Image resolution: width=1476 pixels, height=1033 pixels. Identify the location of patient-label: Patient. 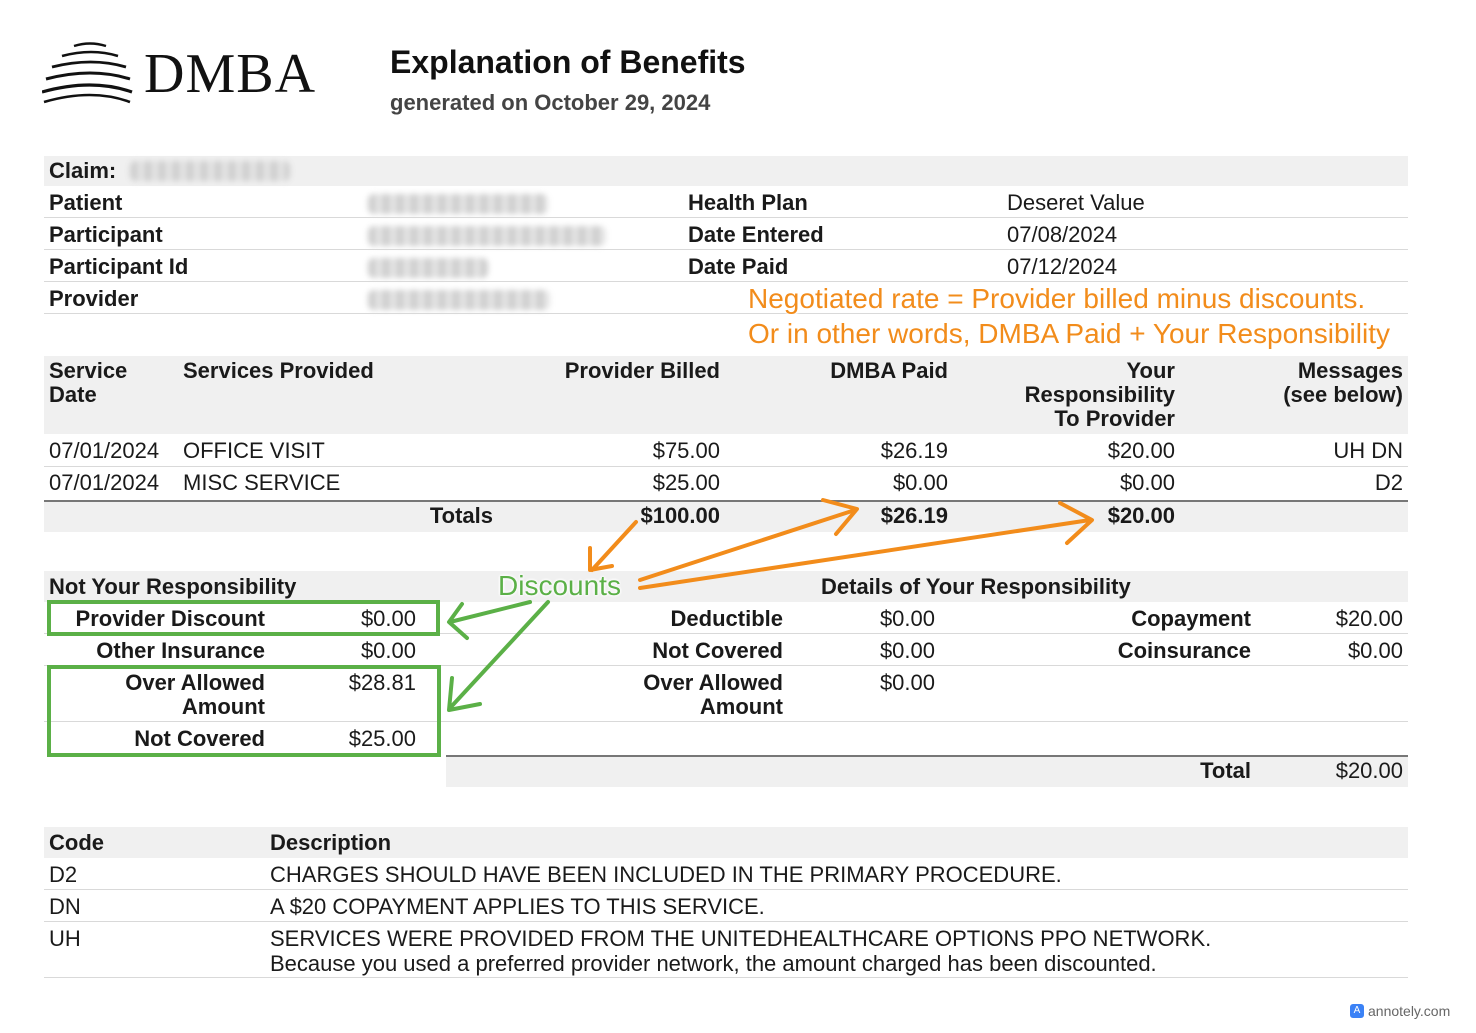
(86, 202).